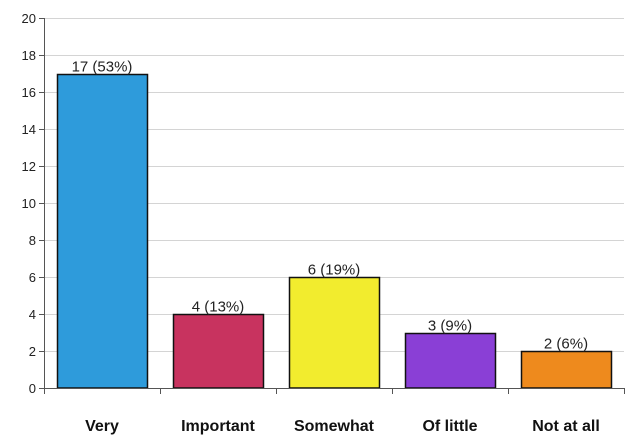 The height and width of the screenshot is (438, 632). Describe the element at coordinates (102, 426) in the screenshot. I see `x-category-label: Very` at that location.